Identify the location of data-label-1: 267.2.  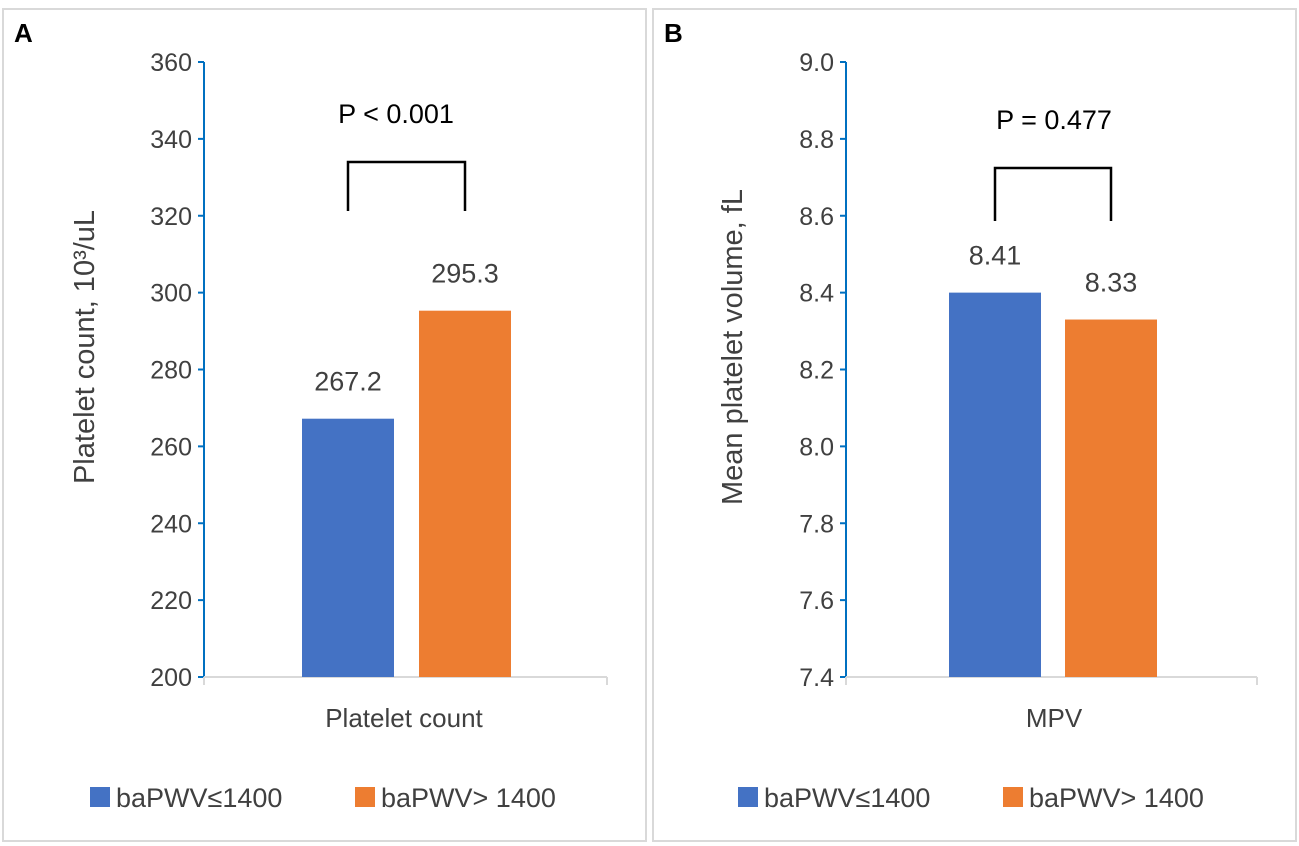
(348, 382).